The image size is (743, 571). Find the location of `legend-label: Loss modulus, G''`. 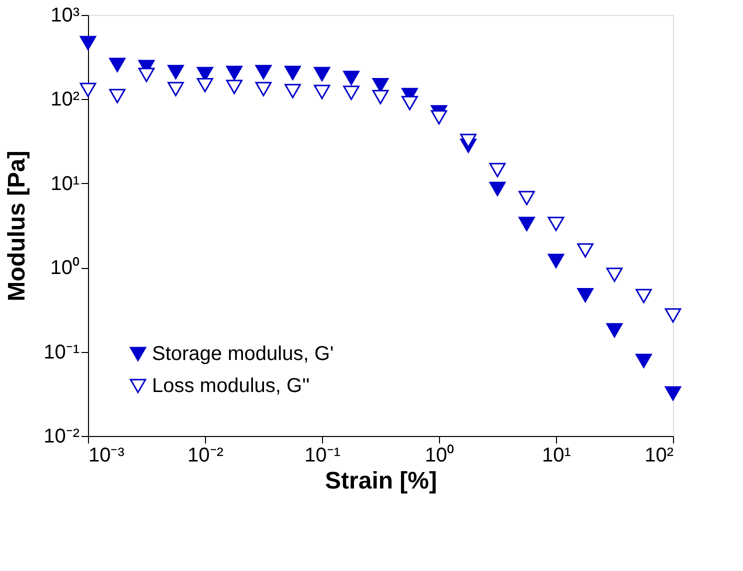

legend-label: Loss modulus, G'' is located at coordinates (231, 386).